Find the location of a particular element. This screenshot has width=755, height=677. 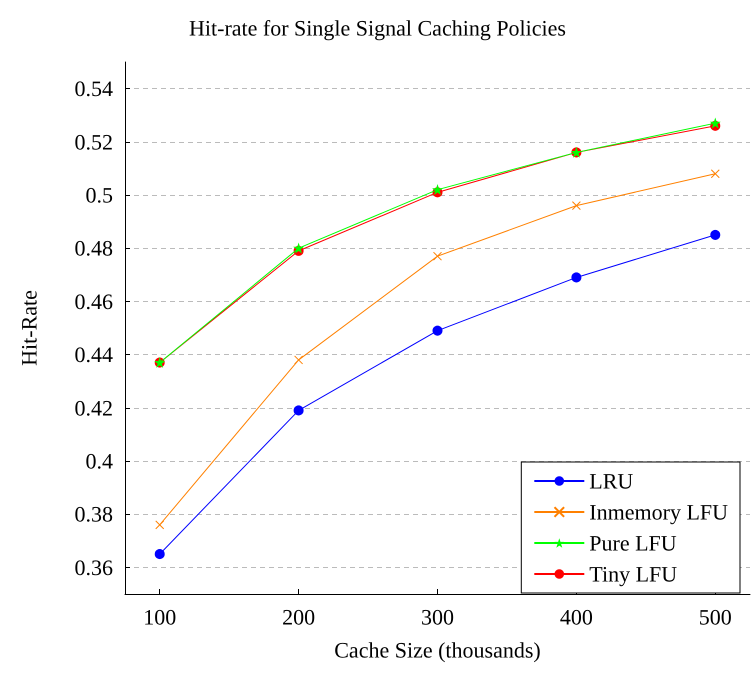

x-tick-label: 100 is located at coordinates (159, 617).